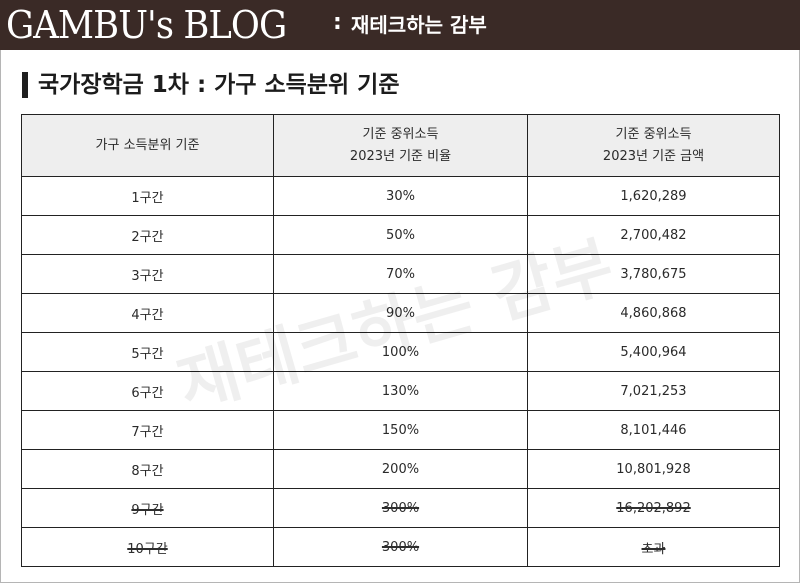  What do you see at coordinates (25, 85) in the screenshot?
I see `title-marker` at bounding box center [25, 85].